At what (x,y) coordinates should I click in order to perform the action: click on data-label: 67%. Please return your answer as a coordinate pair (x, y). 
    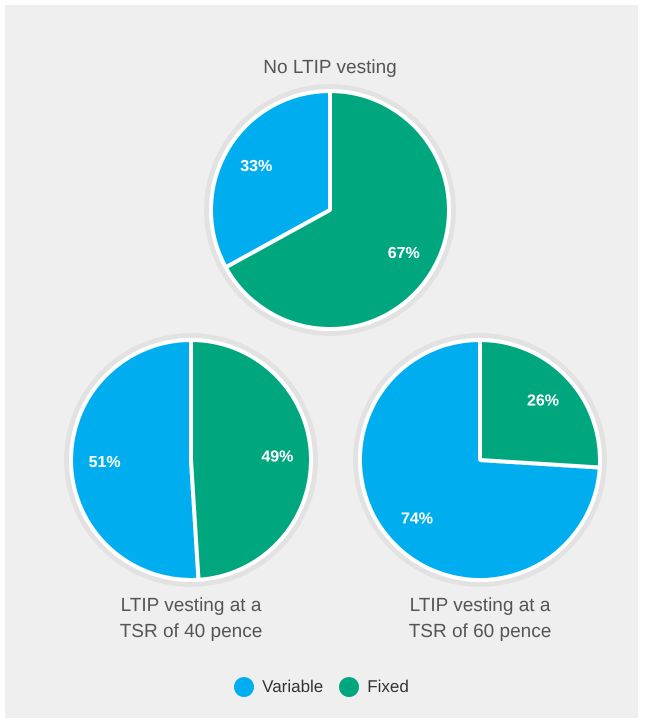
    Looking at the image, I should click on (404, 253).